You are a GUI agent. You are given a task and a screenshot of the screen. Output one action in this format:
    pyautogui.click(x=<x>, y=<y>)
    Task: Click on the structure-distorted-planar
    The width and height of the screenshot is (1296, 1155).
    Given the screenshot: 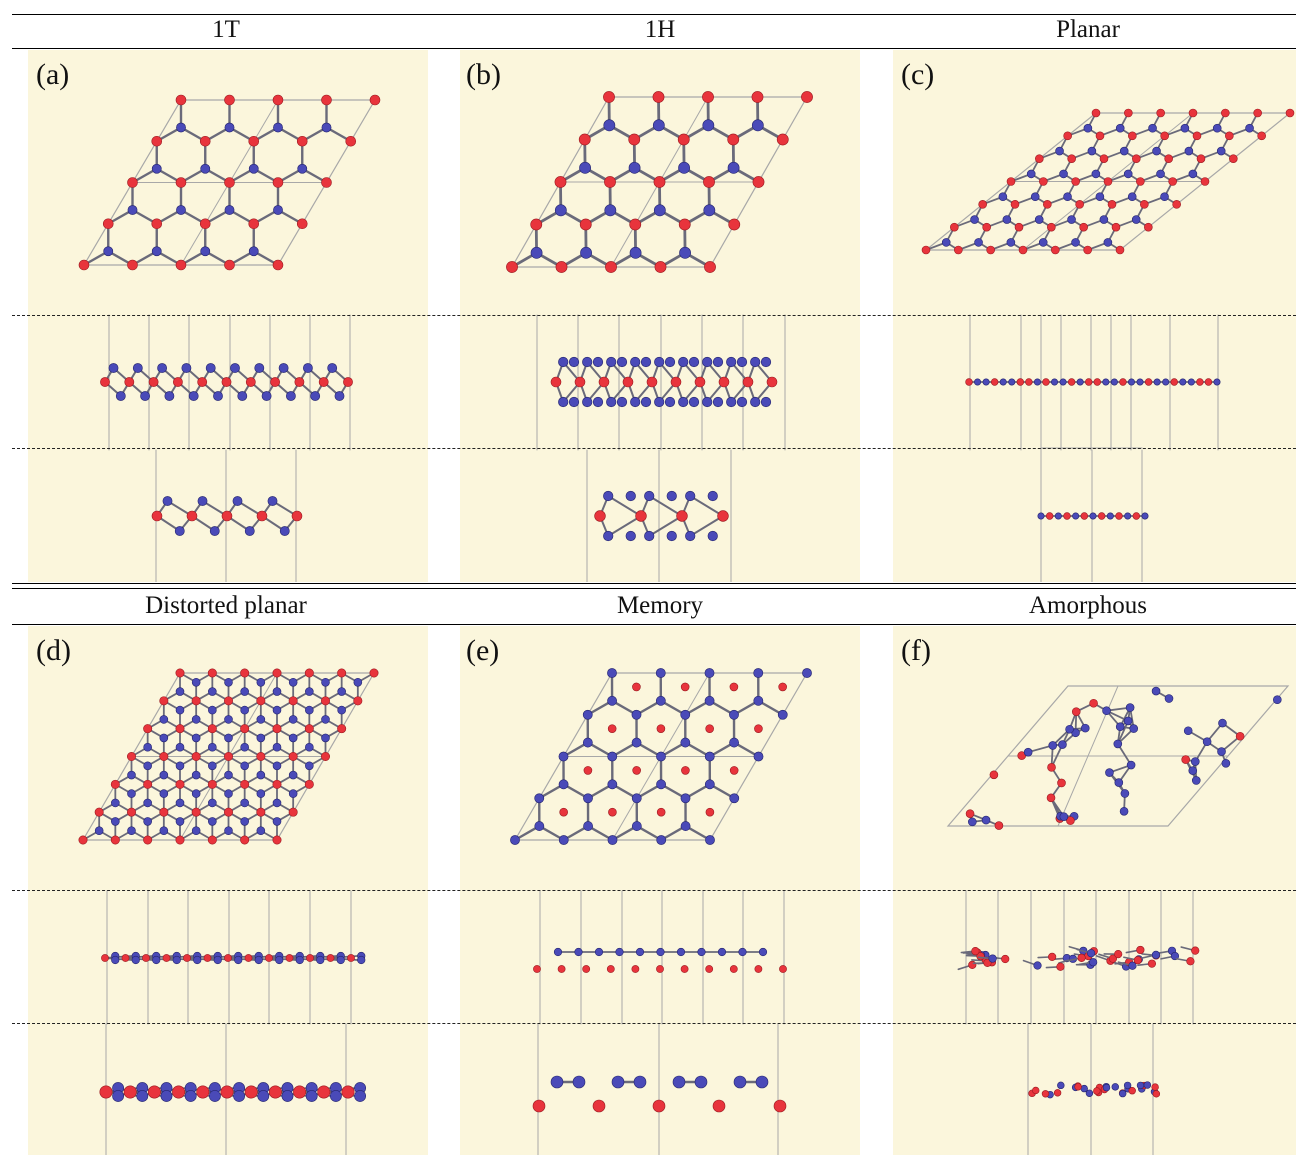 What is the action you would take?
    pyautogui.click(x=228, y=911)
    